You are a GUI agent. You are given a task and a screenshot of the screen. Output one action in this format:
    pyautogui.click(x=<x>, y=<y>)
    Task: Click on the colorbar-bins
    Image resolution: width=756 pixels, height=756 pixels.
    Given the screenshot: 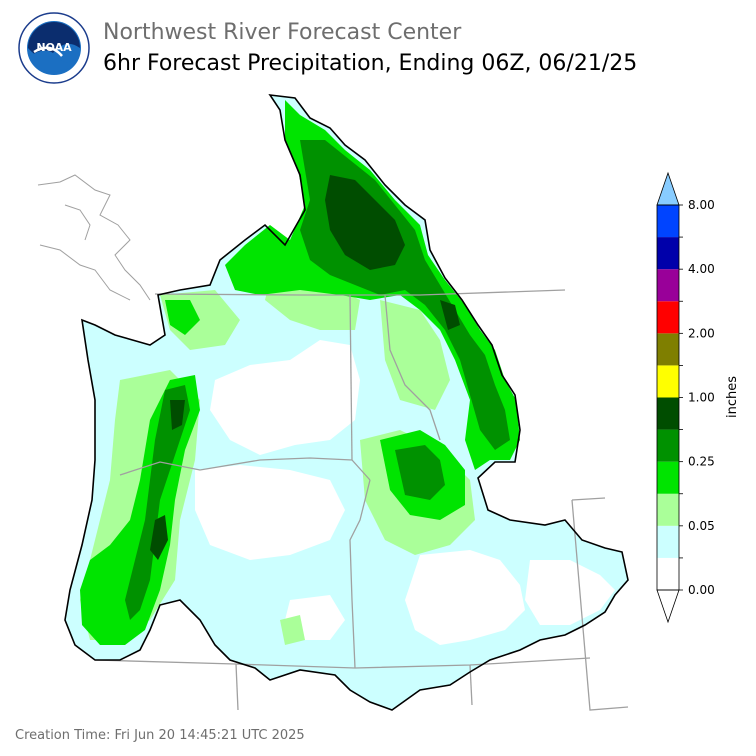 What is the action you would take?
    pyautogui.click(x=668, y=397)
    